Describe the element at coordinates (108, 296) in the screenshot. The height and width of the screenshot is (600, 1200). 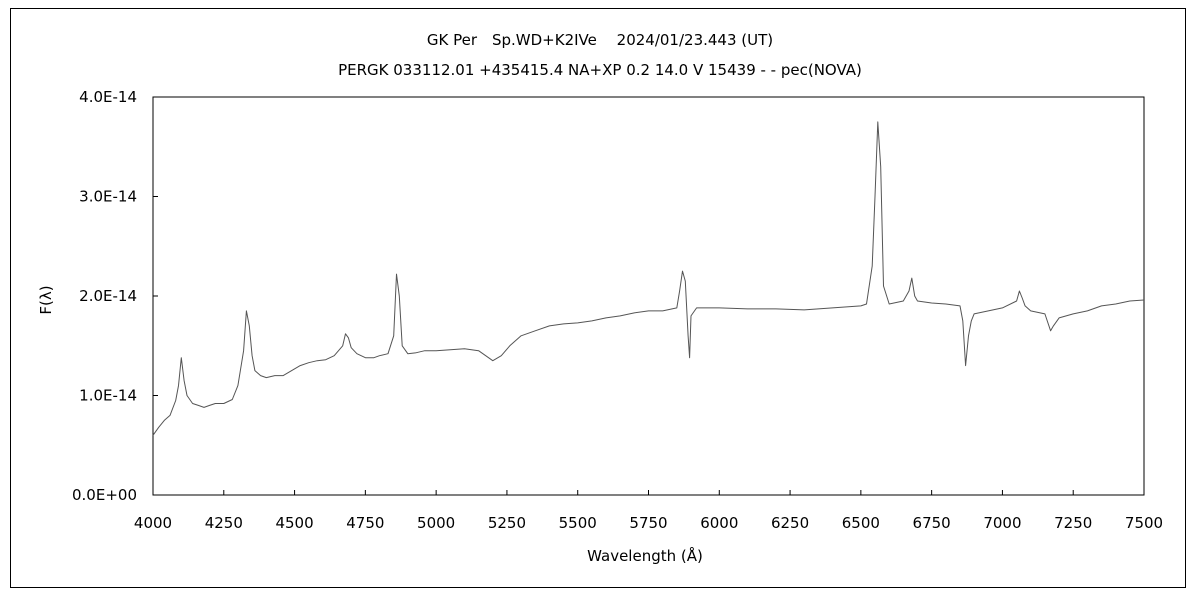
I see `y-tick-label: 2.0E-14` at that location.